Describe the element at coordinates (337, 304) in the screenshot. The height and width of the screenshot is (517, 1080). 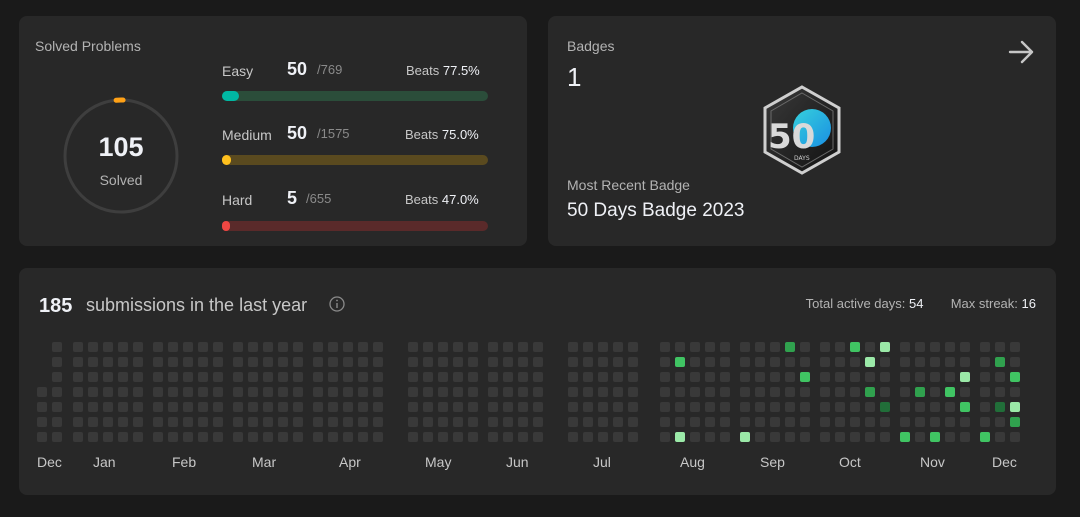
I see `info-icon` at that location.